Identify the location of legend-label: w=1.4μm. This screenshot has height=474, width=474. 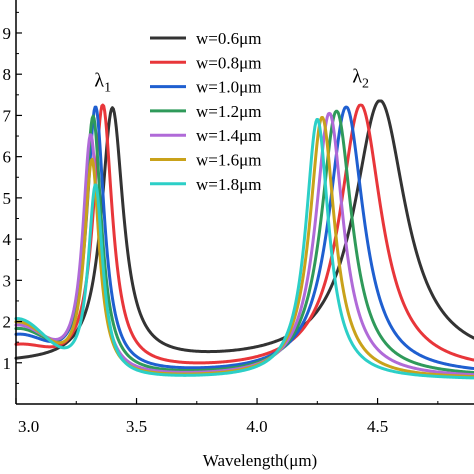
(228, 135).